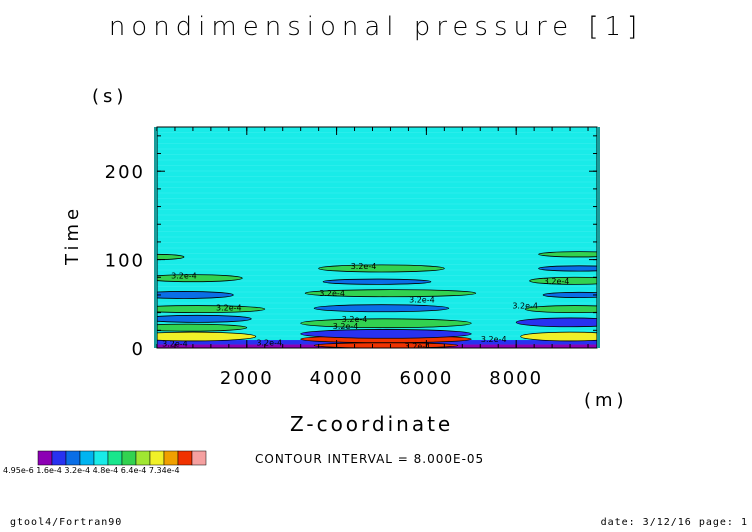 The image size is (752, 532). Describe the element at coordinates (138, 349) in the screenshot. I see `y-tick-label: 0` at that location.